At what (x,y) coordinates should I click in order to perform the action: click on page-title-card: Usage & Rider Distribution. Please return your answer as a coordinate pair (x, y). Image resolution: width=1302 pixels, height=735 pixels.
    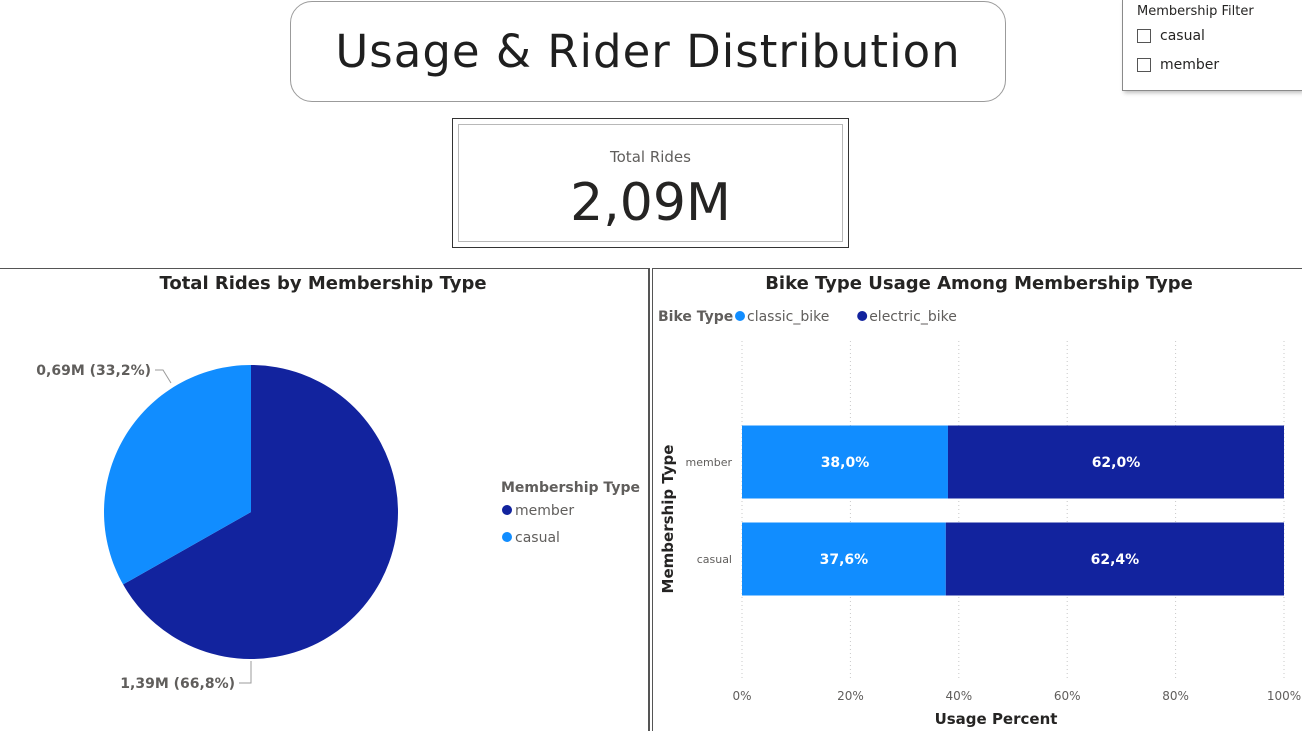
    Looking at the image, I should click on (648, 51).